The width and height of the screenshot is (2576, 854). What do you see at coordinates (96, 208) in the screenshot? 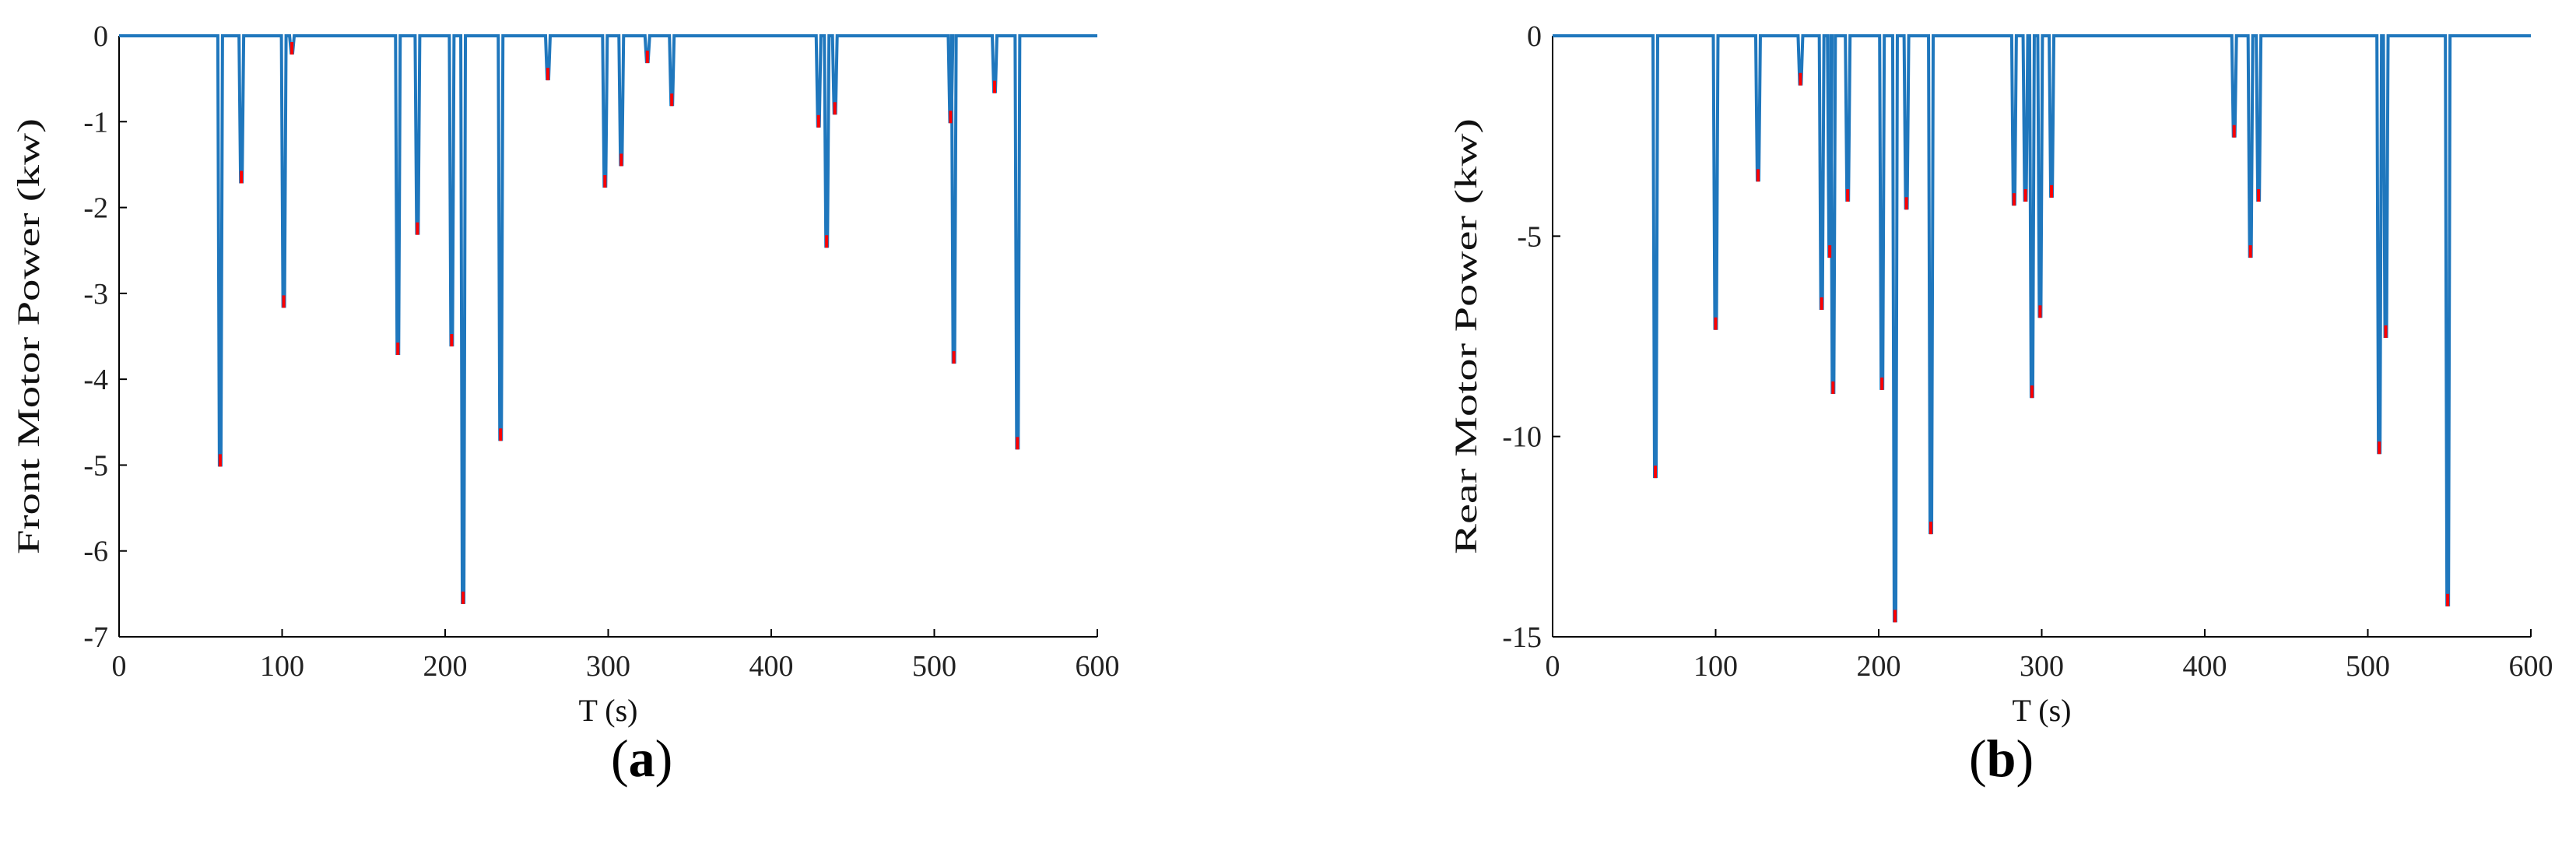
I see `y-tick-label: -2` at bounding box center [96, 208].